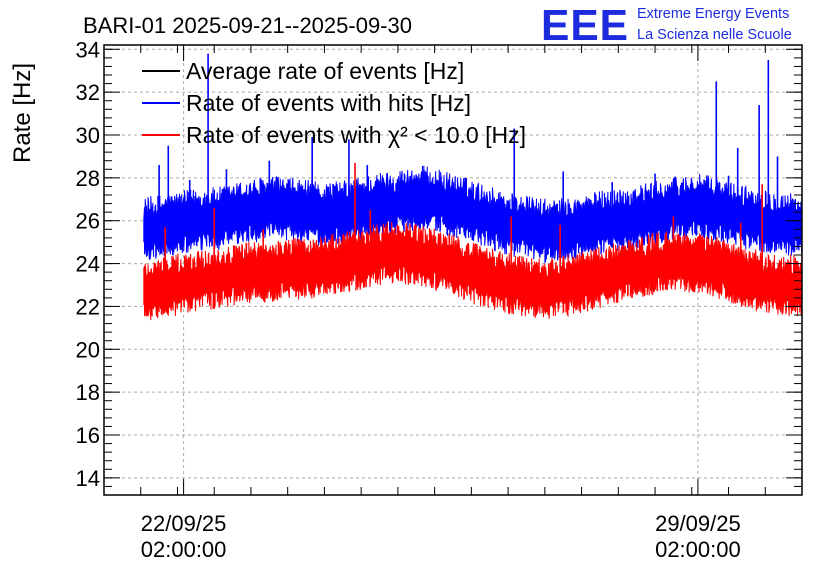 The width and height of the screenshot is (836, 572). What do you see at coordinates (88, 392) in the screenshot?
I see `y-tick-label: 18` at bounding box center [88, 392].